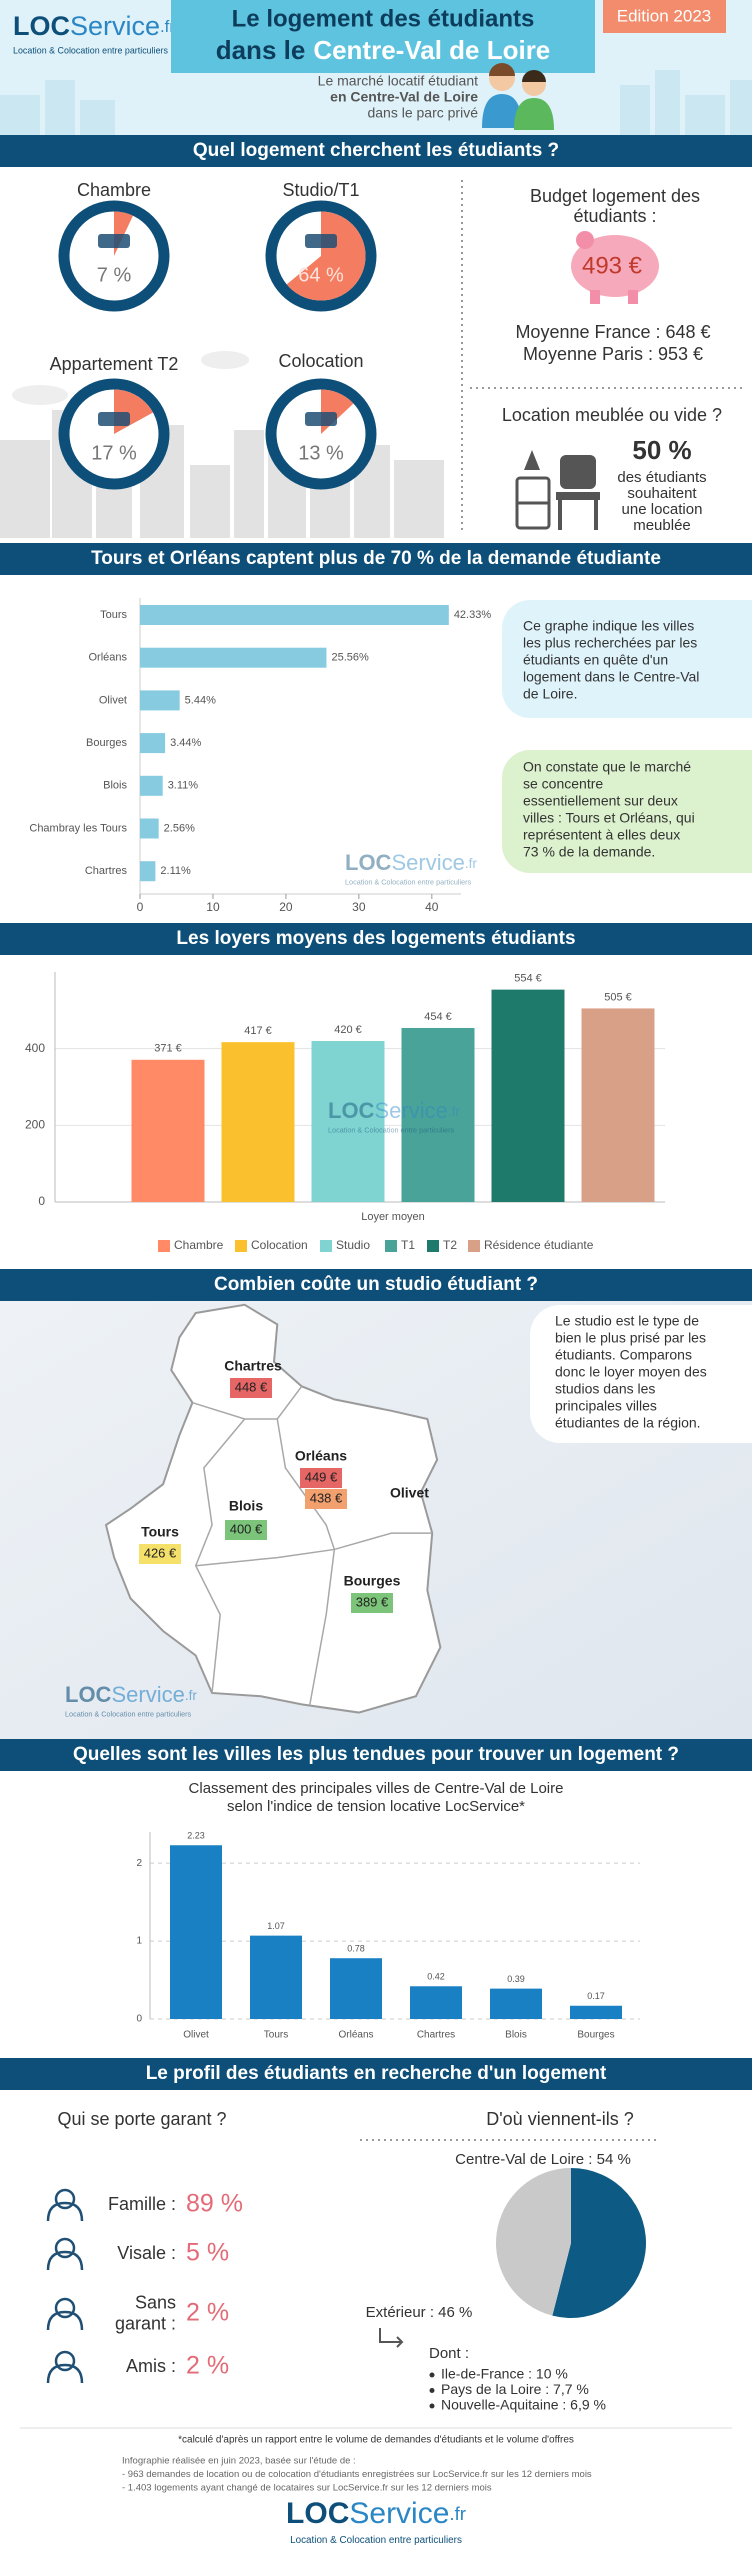  What do you see at coordinates (436, 2035) in the screenshot?
I see `x-tick-label: Chartres` at bounding box center [436, 2035].